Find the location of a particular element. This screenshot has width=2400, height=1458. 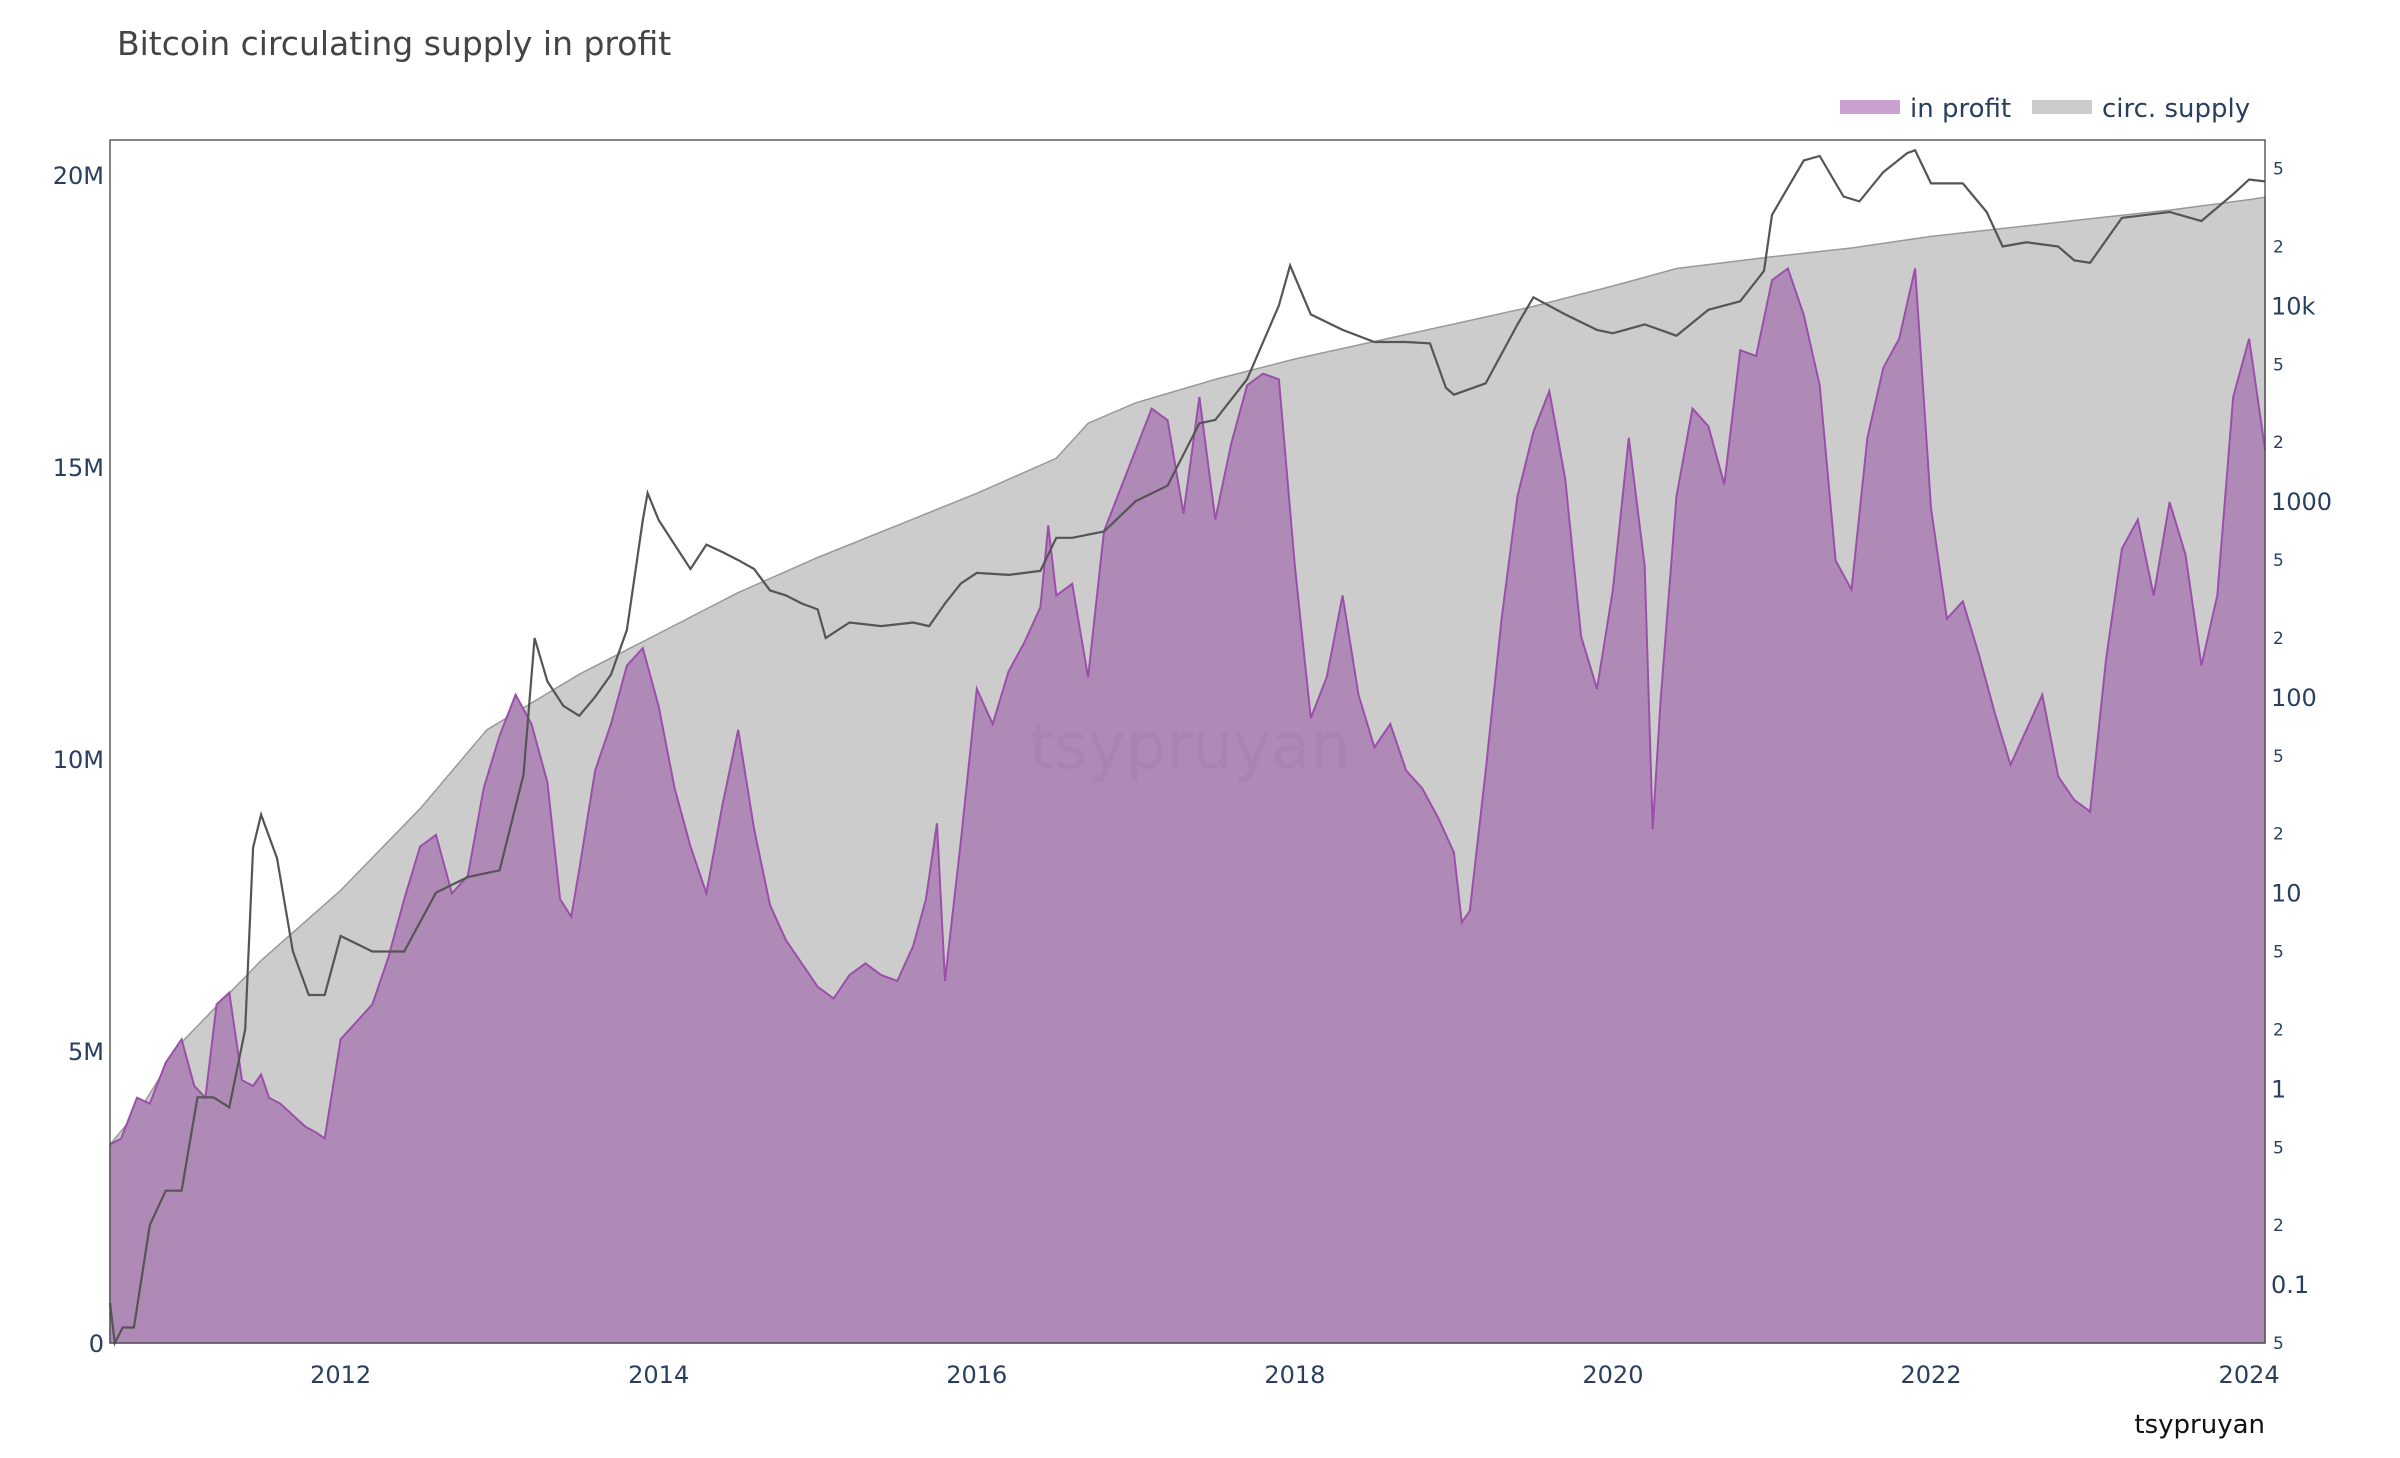

y2-tick-label: 100 is located at coordinates (2294, 698).